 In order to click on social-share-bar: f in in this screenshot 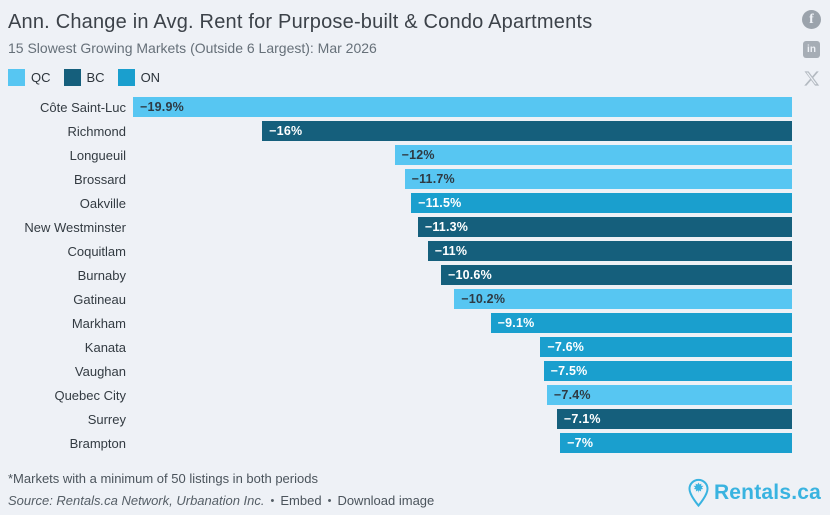, I will do `click(811, 48)`.